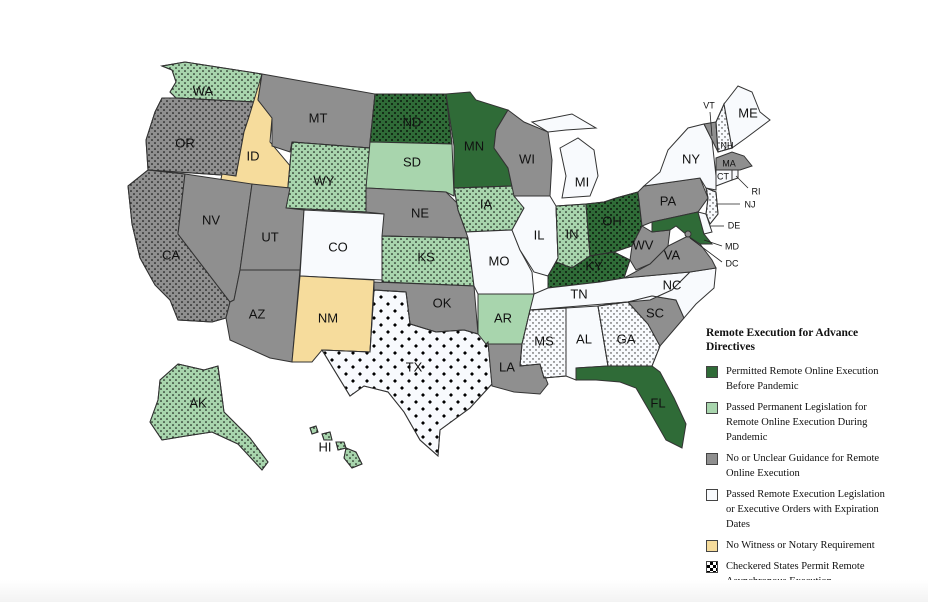 The width and height of the screenshot is (928, 602). Describe the element at coordinates (564, 156) in the screenshot. I see `state-mi: MI` at that location.